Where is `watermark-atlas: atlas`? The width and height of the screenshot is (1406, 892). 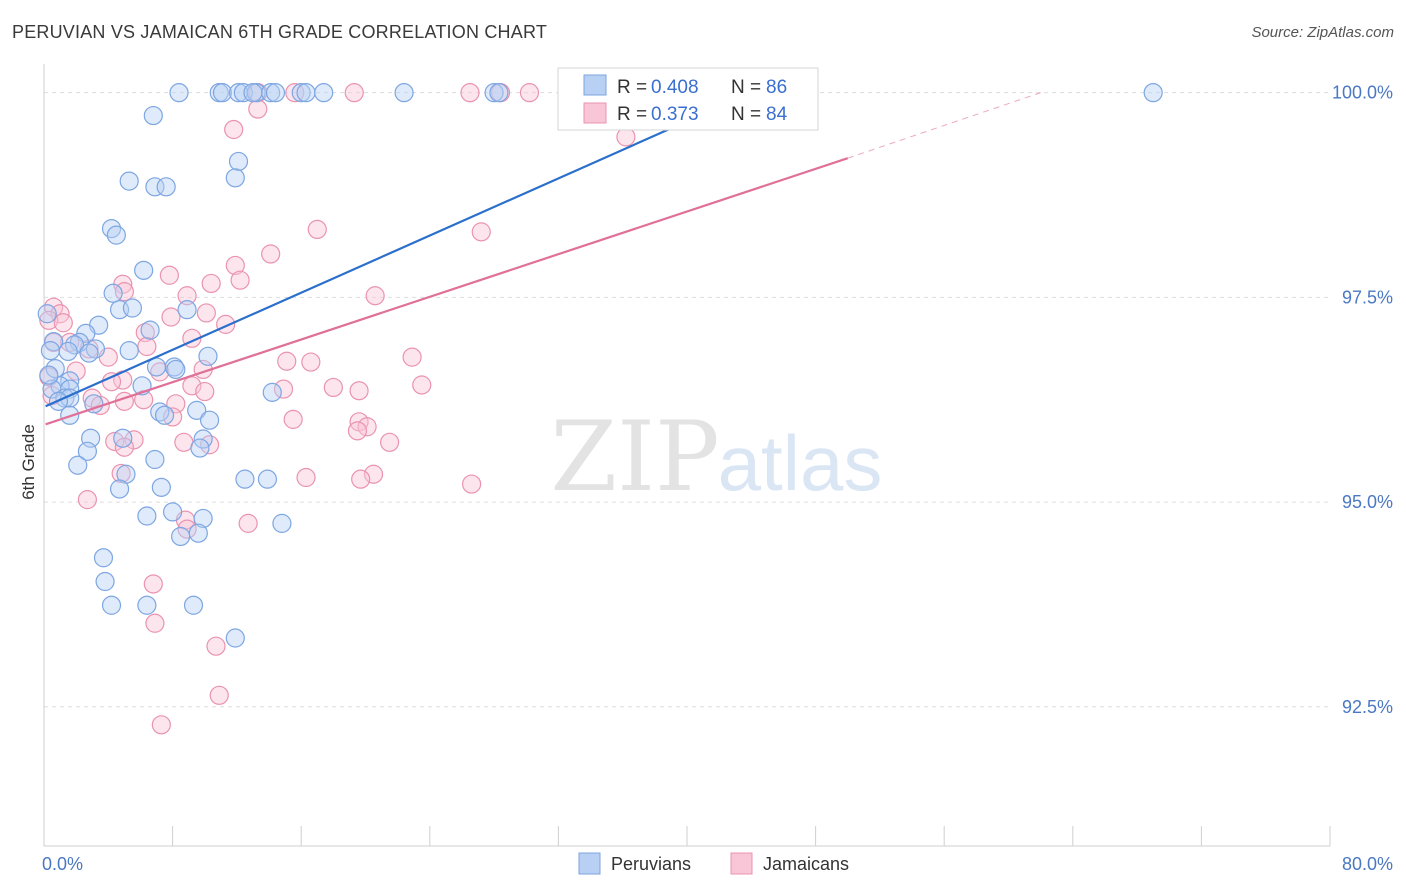
watermark-atlas: atlas is located at coordinates (800, 463).